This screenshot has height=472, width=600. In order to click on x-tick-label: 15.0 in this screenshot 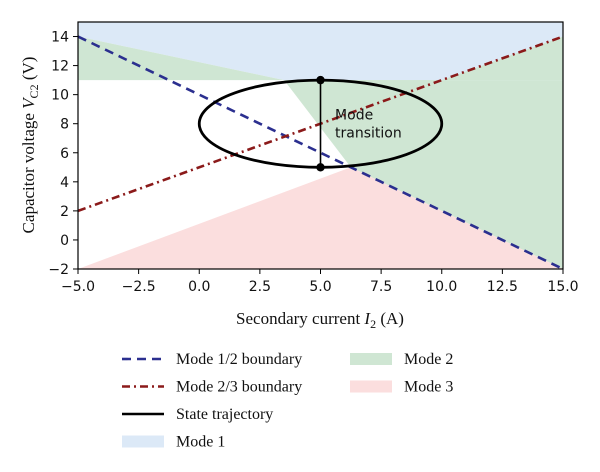, I will do `click(562, 287)`.